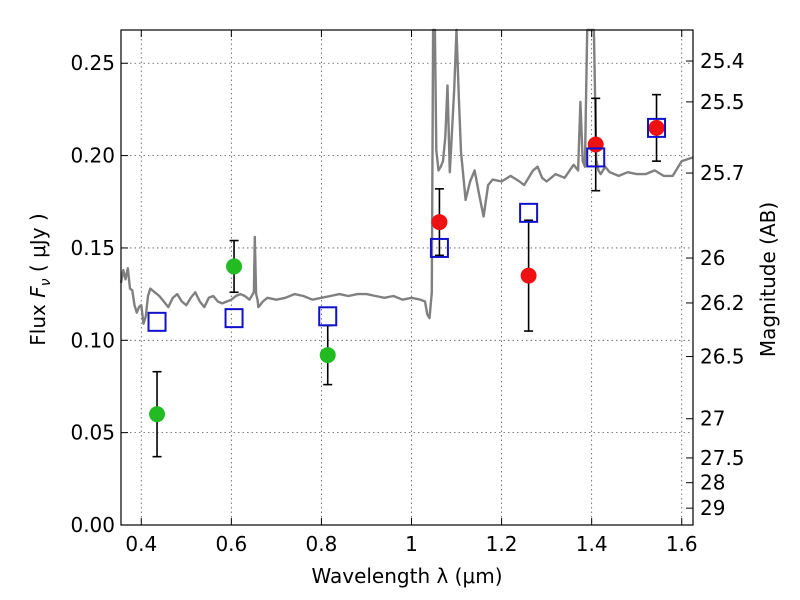  What do you see at coordinates (38, 322) in the screenshot?
I see `y-axis-label-prefix: Flux` at bounding box center [38, 322].